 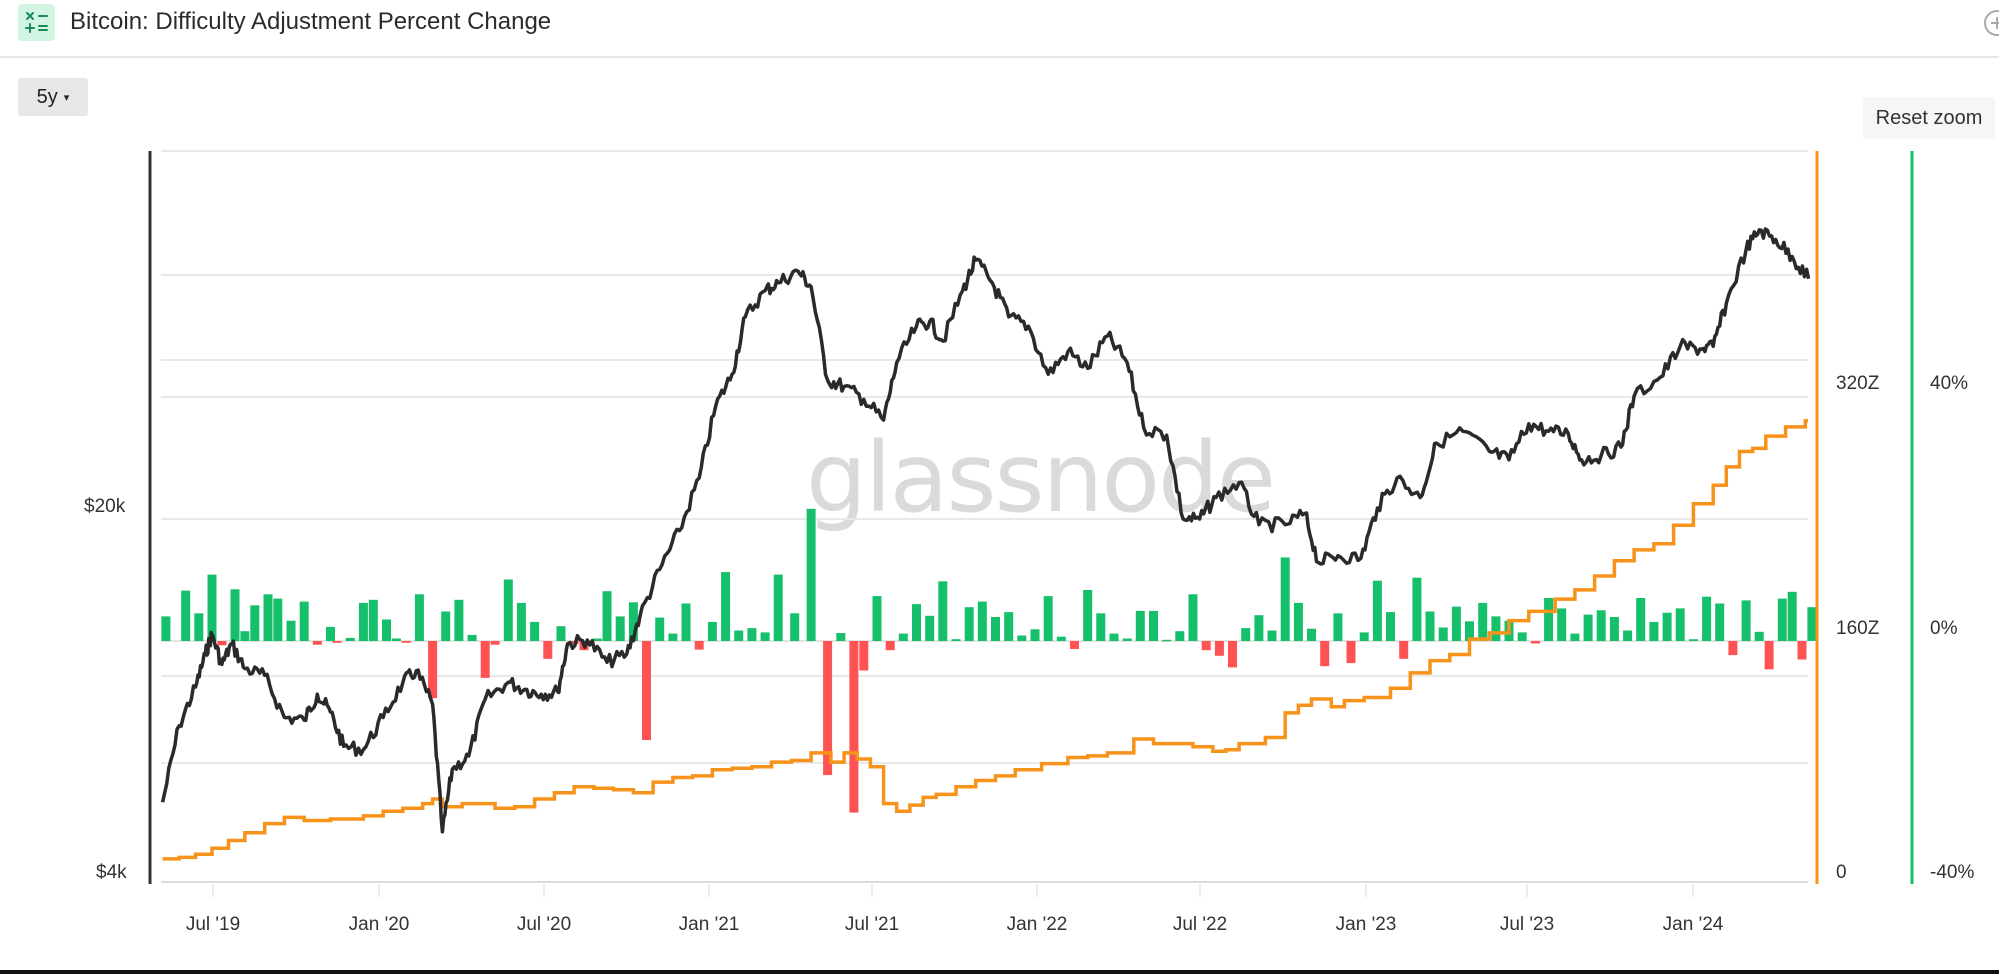 What do you see at coordinates (47, 97) in the screenshot?
I see `time-range-label: 5y` at bounding box center [47, 97].